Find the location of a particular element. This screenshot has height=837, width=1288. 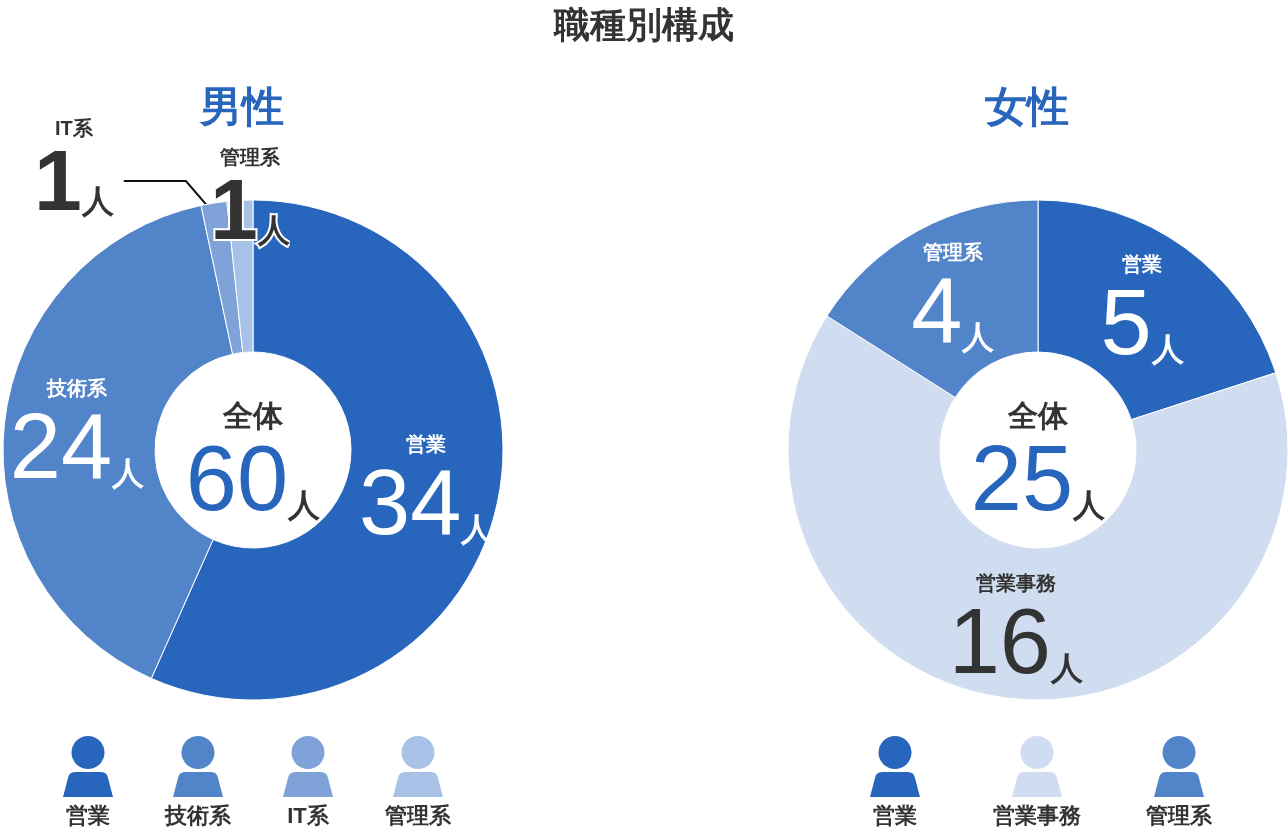

text: 職種別構成 is located at coordinates (643, 25).